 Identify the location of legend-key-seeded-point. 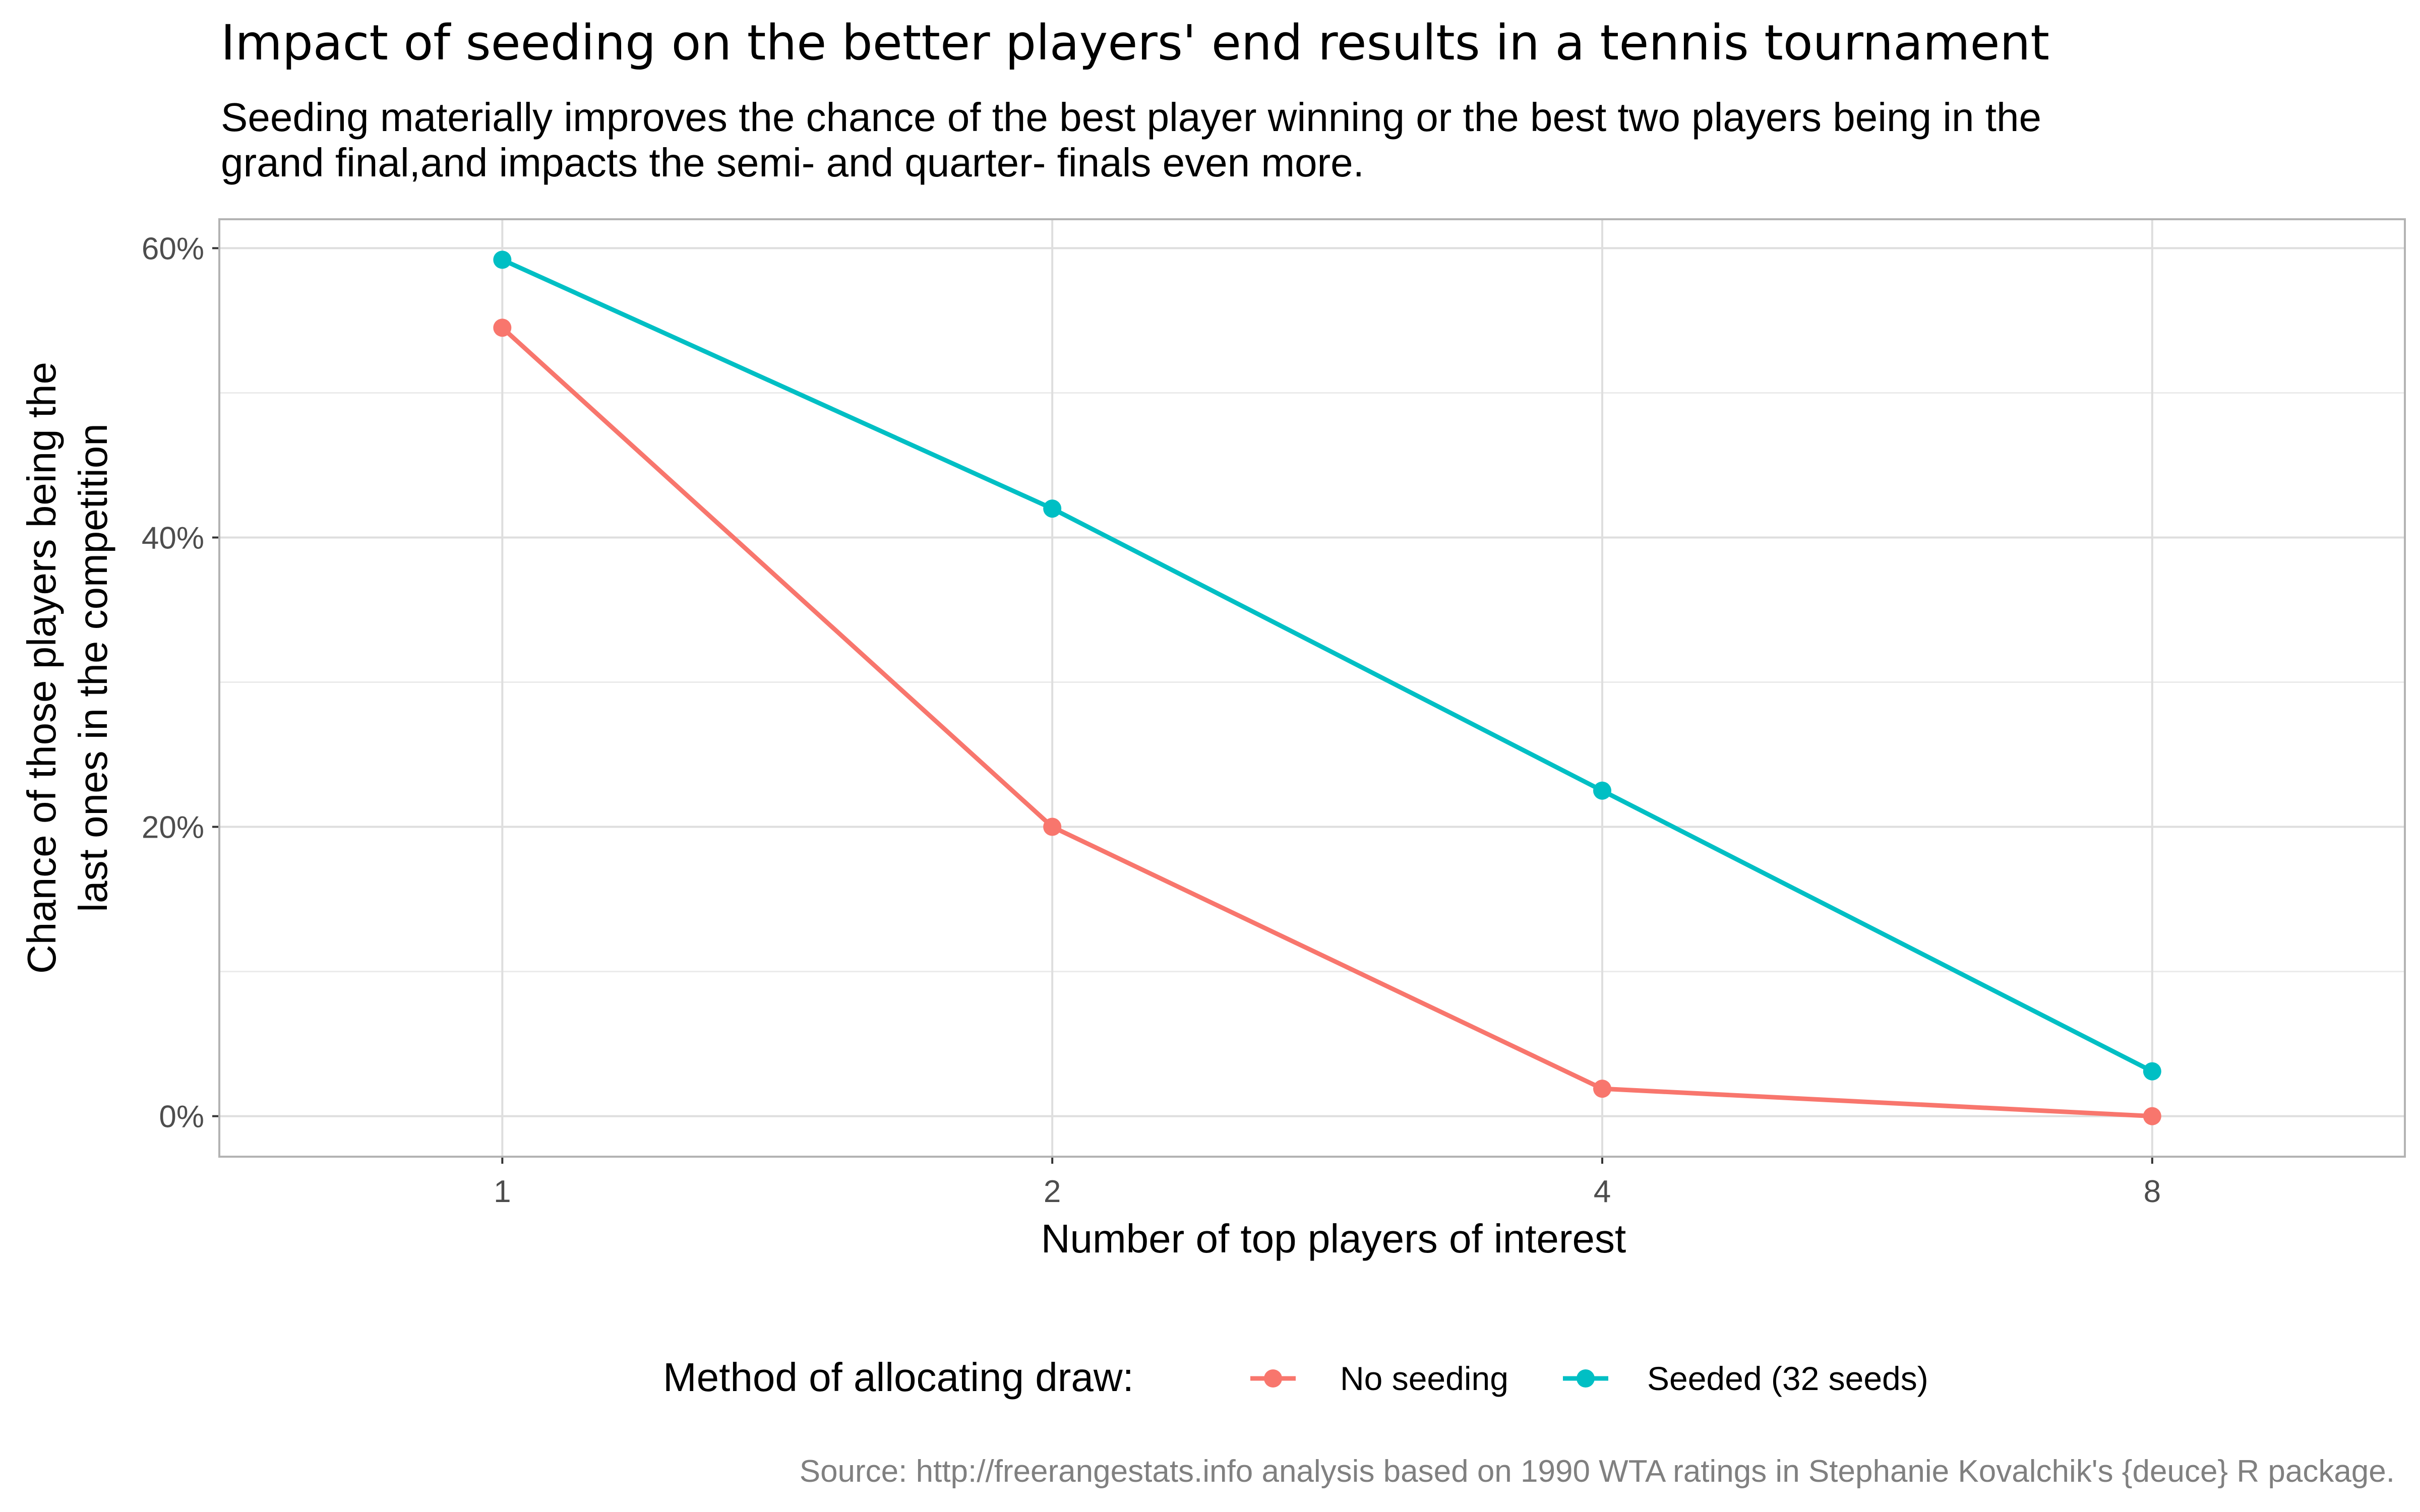
(1586, 1378).